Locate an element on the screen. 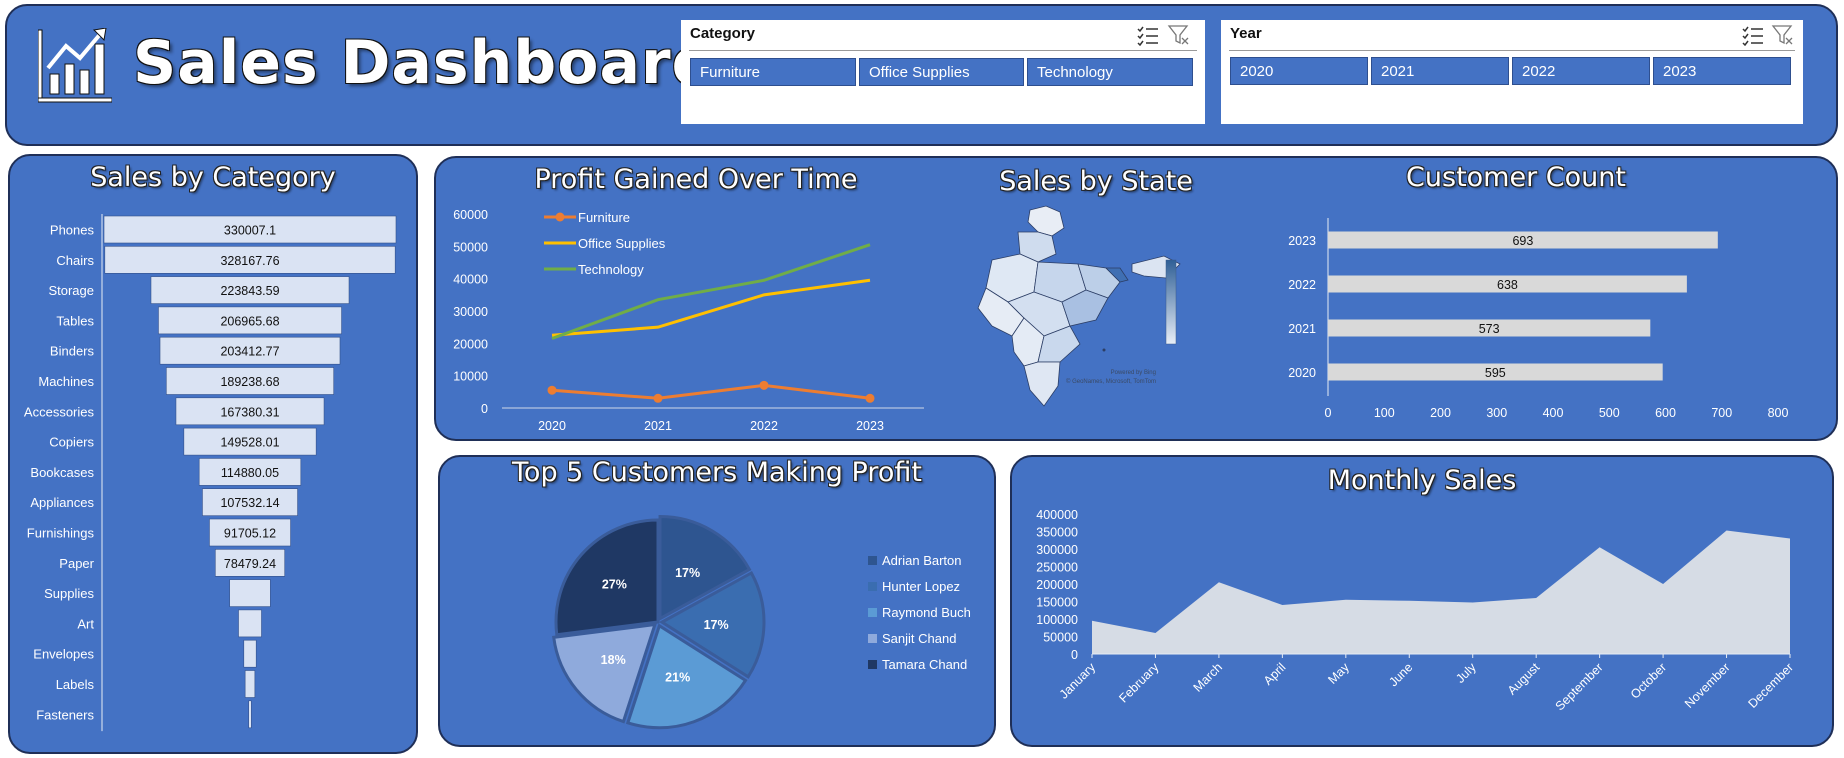 Image resolution: width=1844 pixels, height=758 pixels. category-label: Machines is located at coordinates (66, 381).